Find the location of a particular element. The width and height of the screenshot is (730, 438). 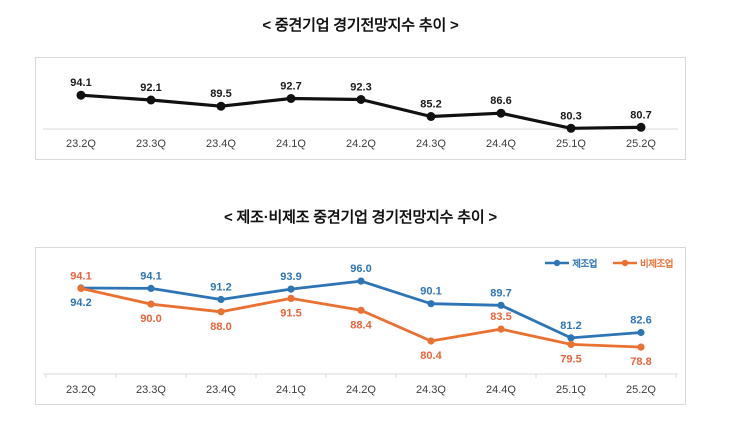

data-label: 80.3 is located at coordinates (570, 116).